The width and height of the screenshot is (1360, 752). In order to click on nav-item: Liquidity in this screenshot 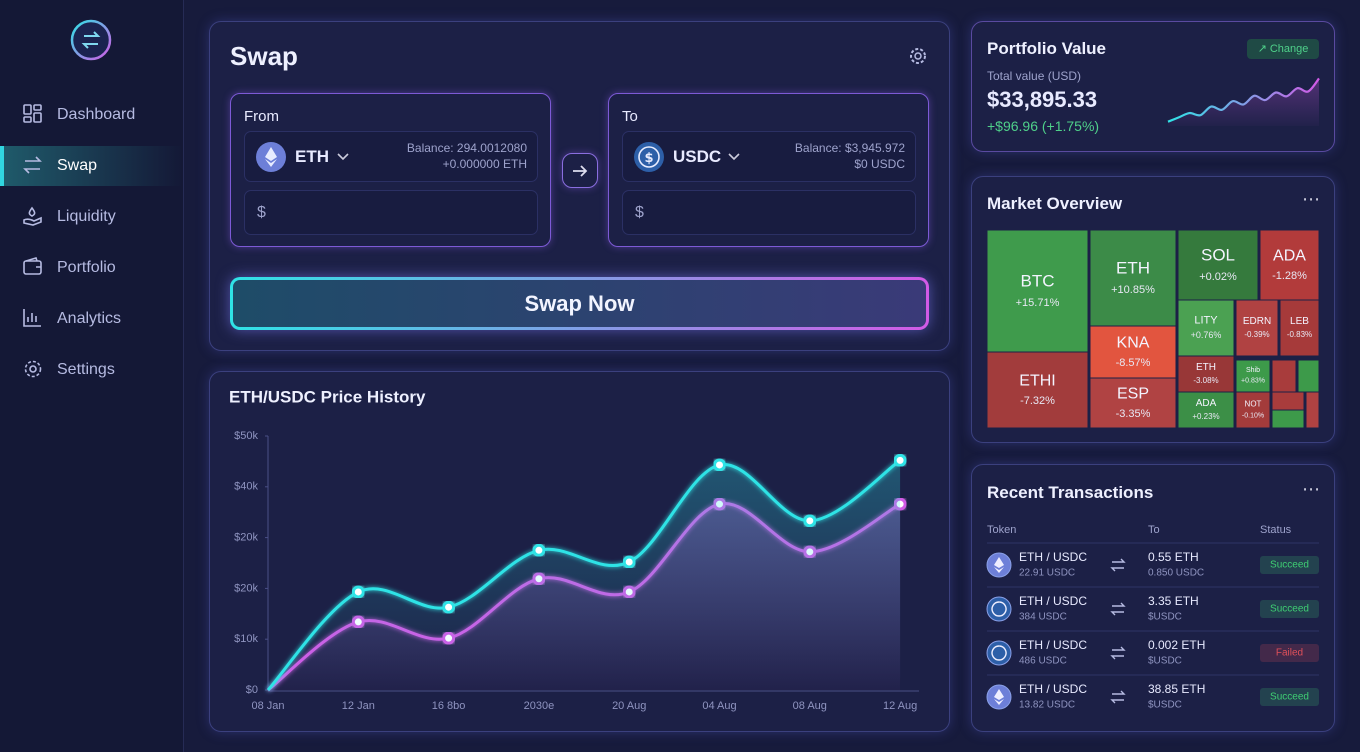, I will do `click(91, 217)`.